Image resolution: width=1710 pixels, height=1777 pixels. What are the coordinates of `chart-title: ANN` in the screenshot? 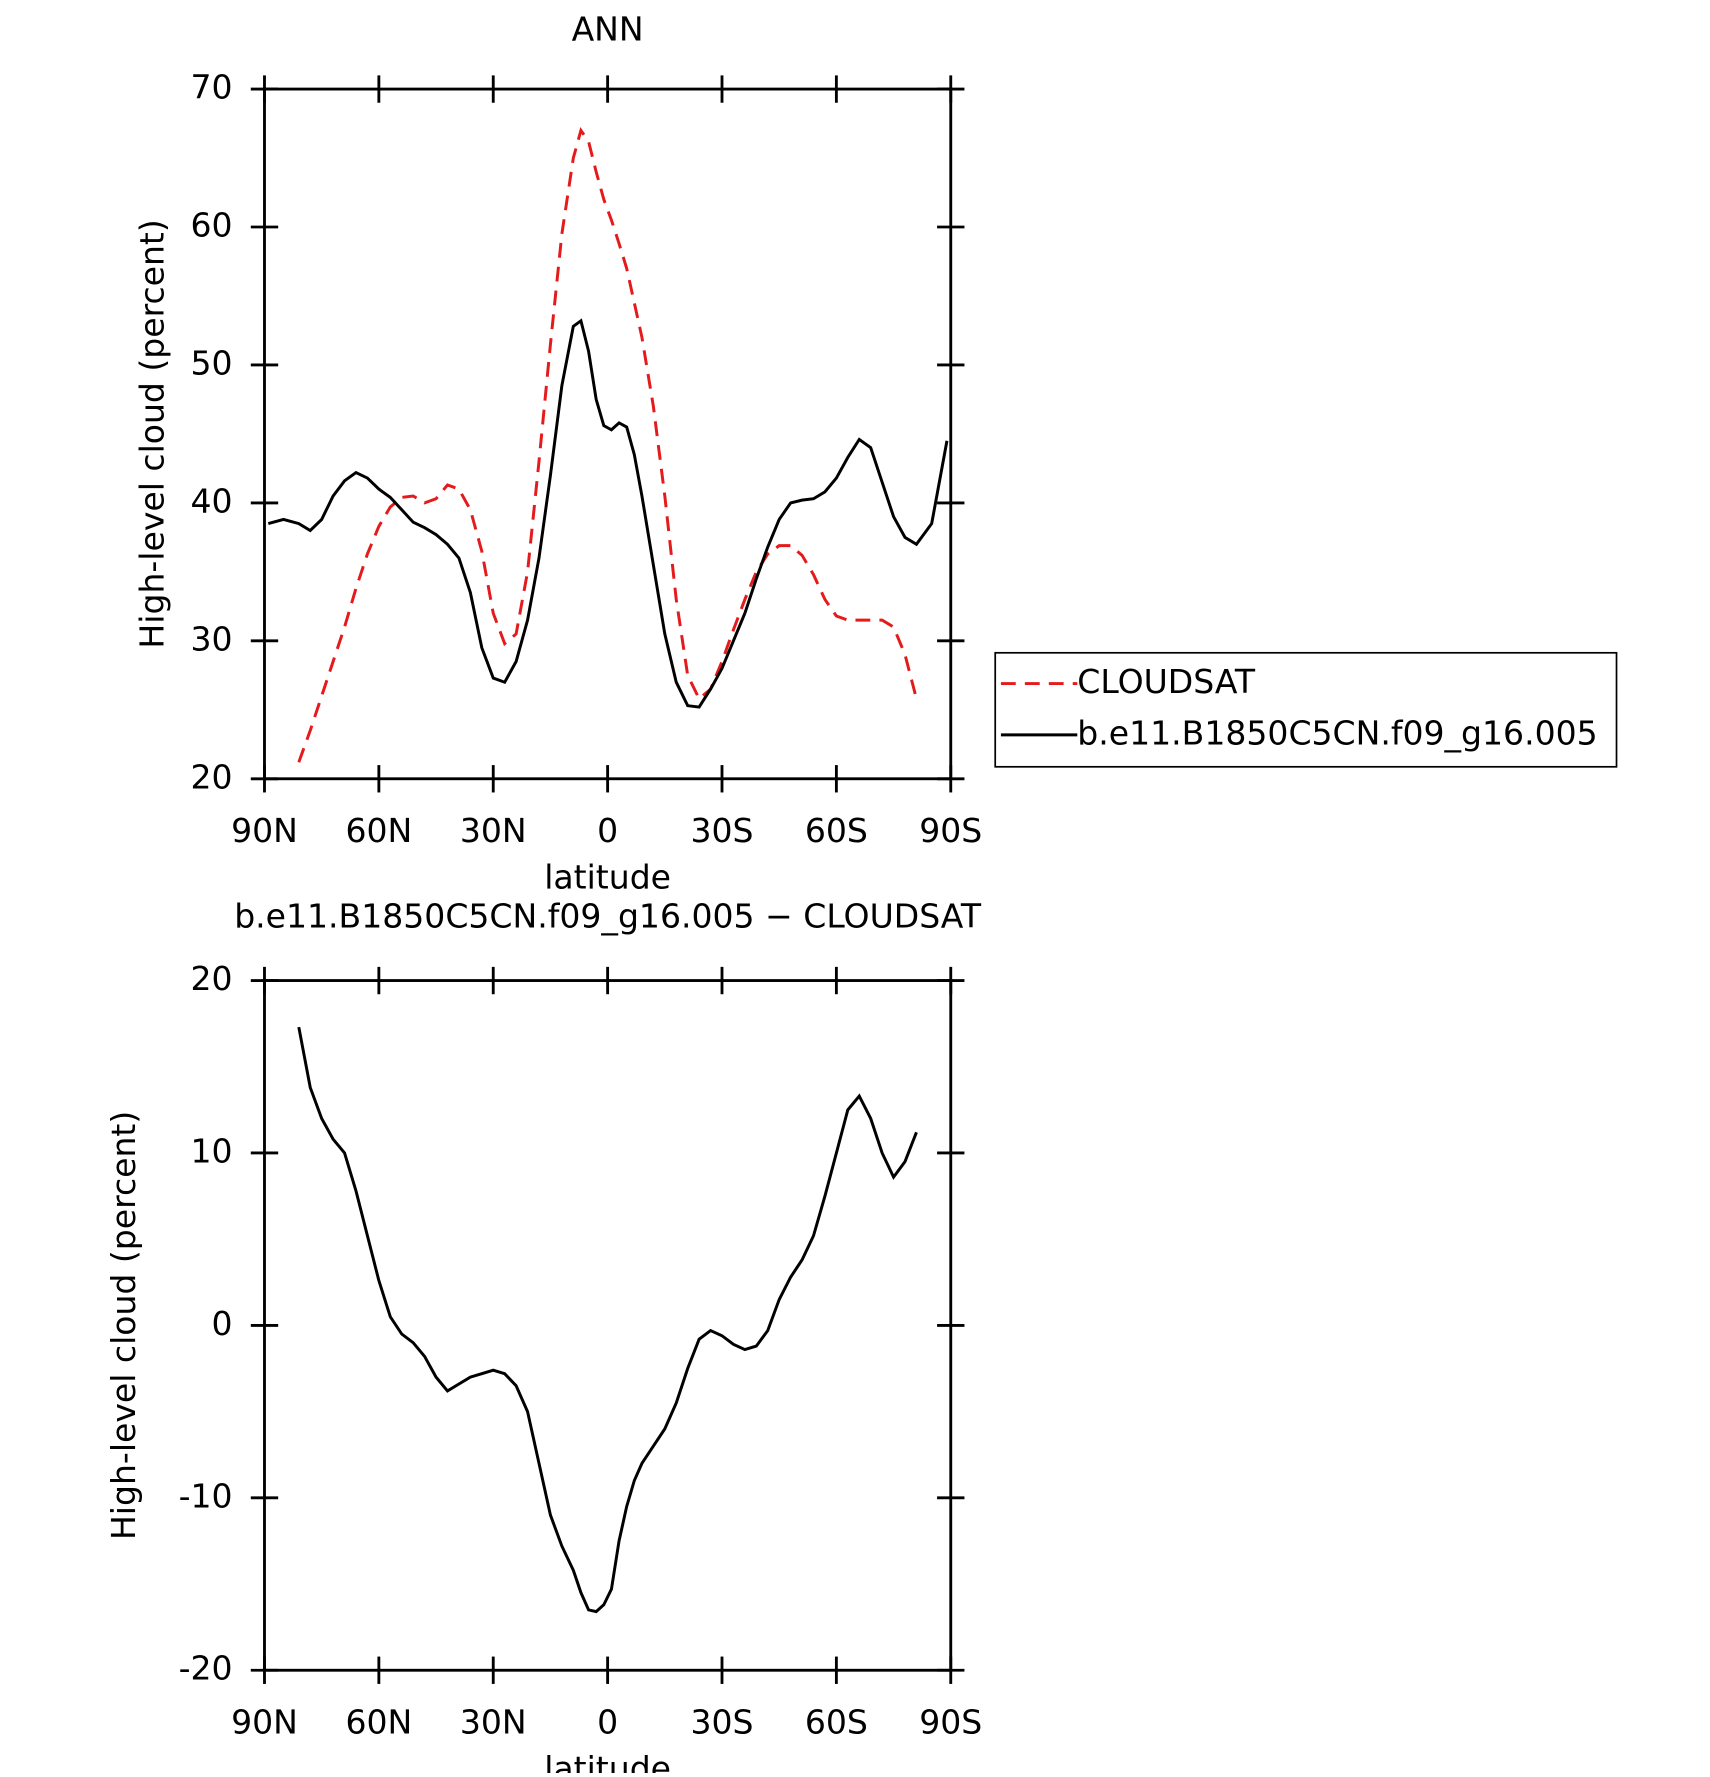 It's located at (608, 28).